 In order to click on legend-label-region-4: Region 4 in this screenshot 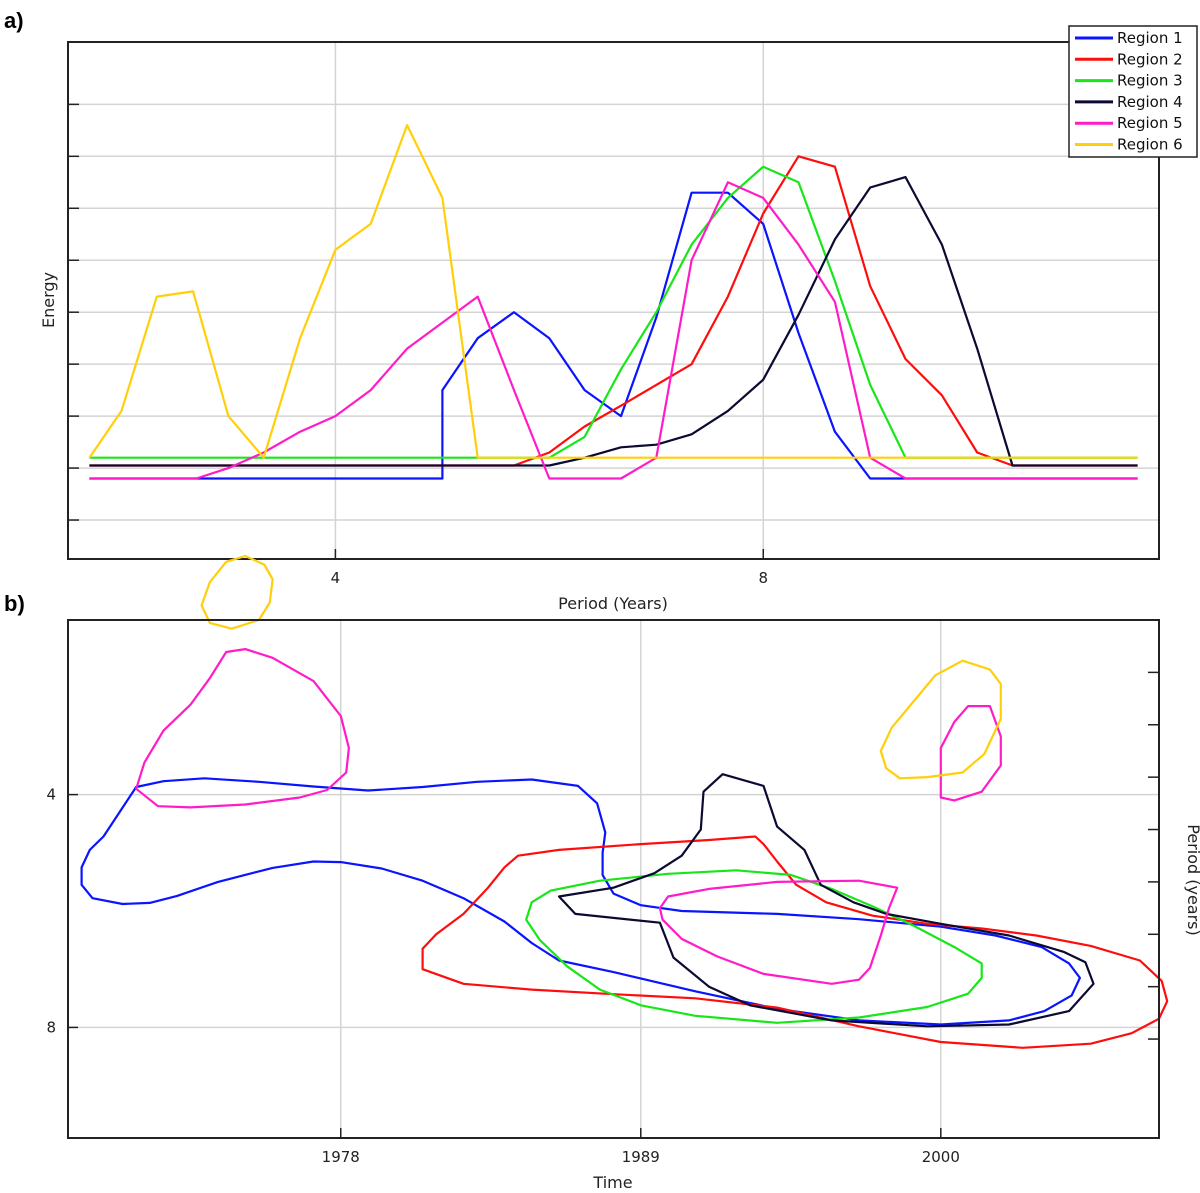, I will do `click(1150, 102)`.